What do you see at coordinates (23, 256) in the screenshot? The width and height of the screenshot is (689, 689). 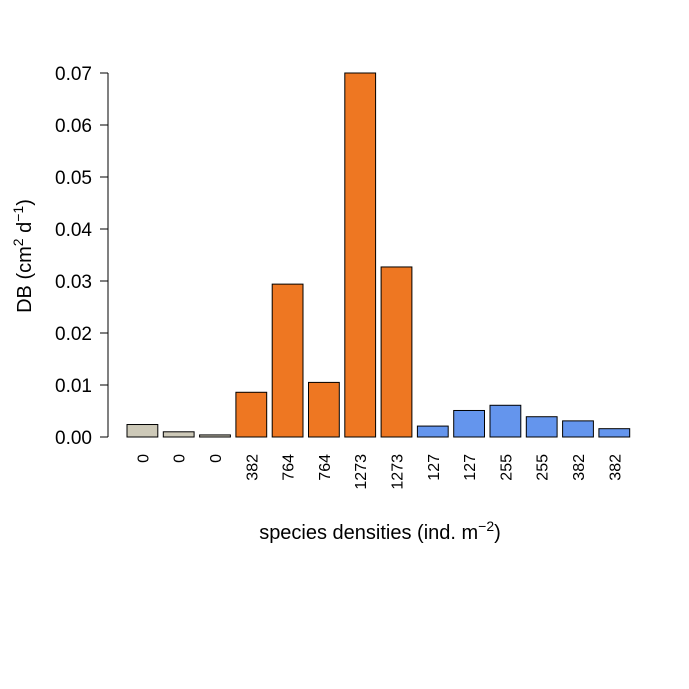 I see `y-axis-title: DB (cm2 d−1)` at bounding box center [23, 256].